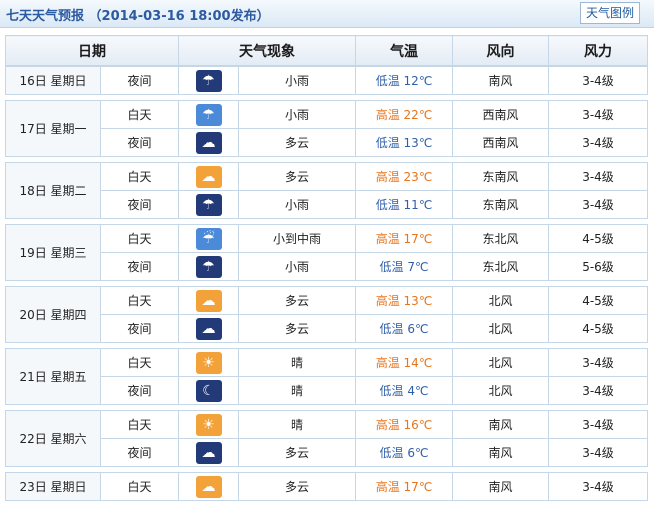  What do you see at coordinates (418, 487) in the screenshot?
I see `temperature-value: 17℃` at bounding box center [418, 487].